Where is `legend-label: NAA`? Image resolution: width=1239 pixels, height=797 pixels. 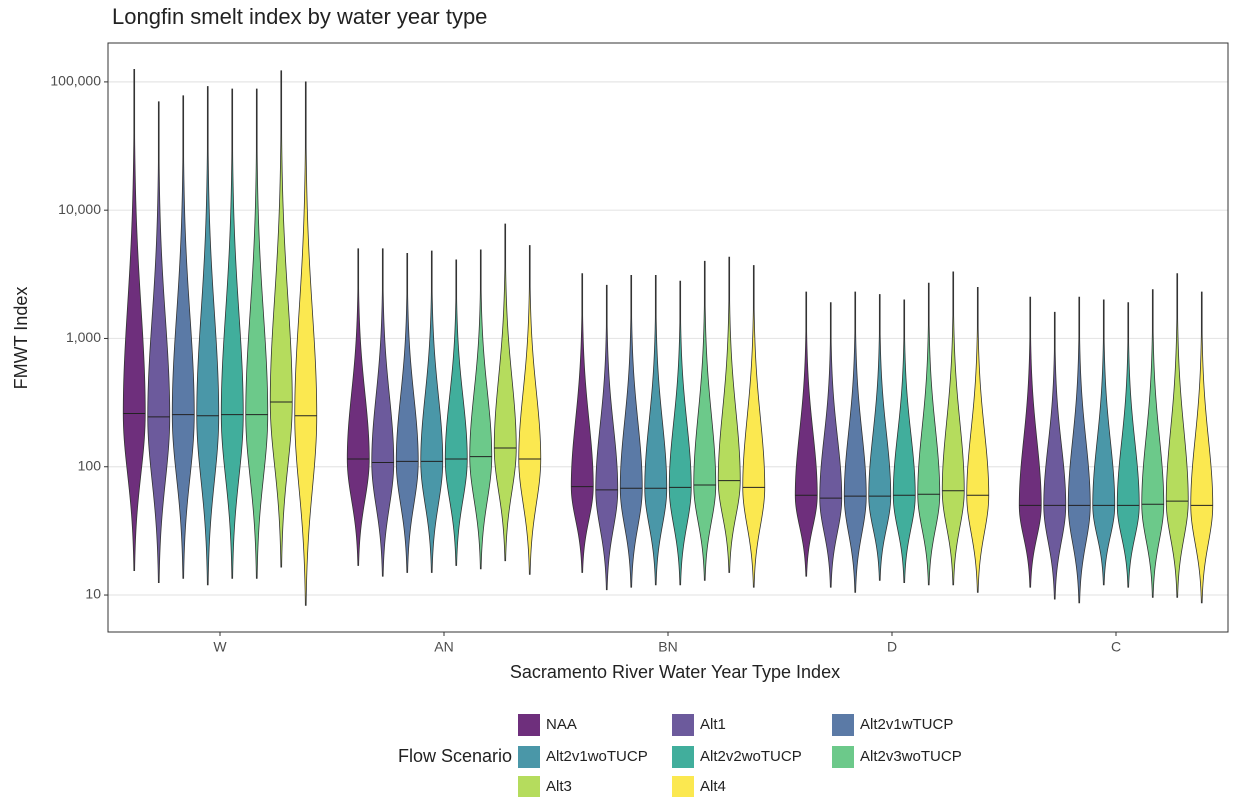 legend-label: NAA is located at coordinates (561, 724).